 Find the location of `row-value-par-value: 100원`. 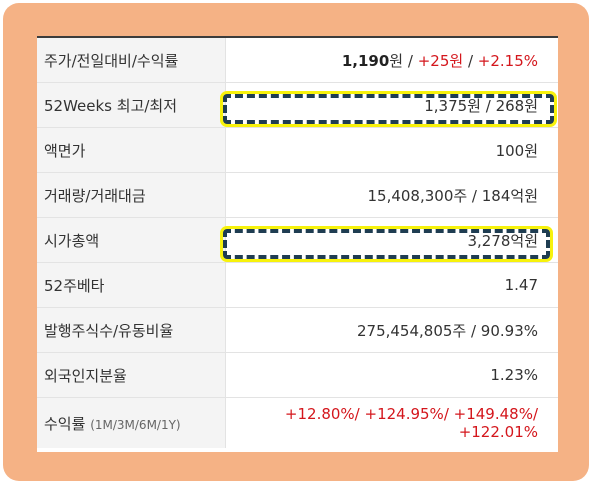

row-value-par-value: 100원 is located at coordinates (391, 150).